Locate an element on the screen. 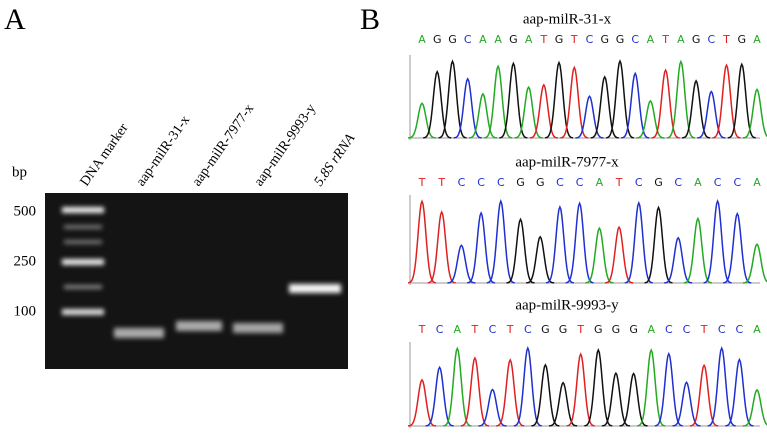 The height and width of the screenshot is (433, 767). size-label: 500 is located at coordinates (25, 211).